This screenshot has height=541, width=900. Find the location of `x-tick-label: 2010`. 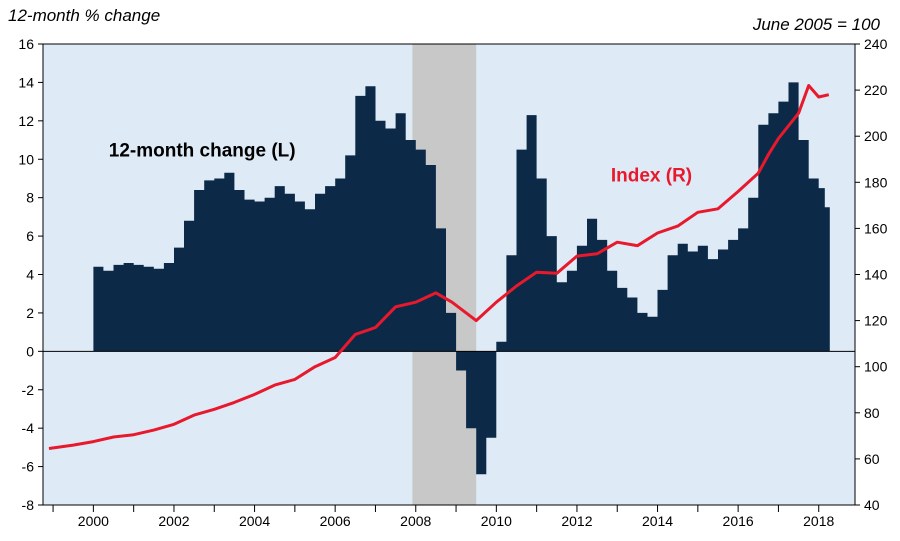

x-tick-label: 2010 is located at coordinates (496, 521).